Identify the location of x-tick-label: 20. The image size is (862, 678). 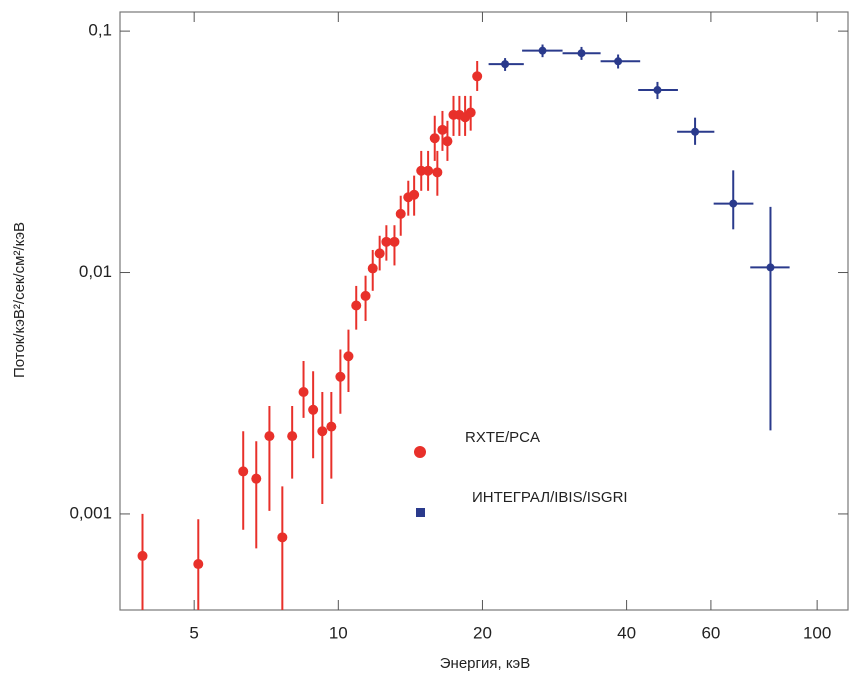
(482, 632).